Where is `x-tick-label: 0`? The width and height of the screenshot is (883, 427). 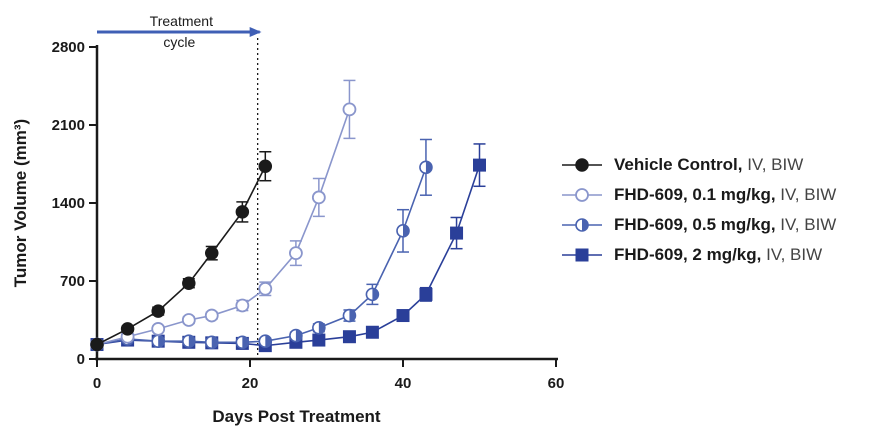
x-tick-label: 0 is located at coordinates (97, 383).